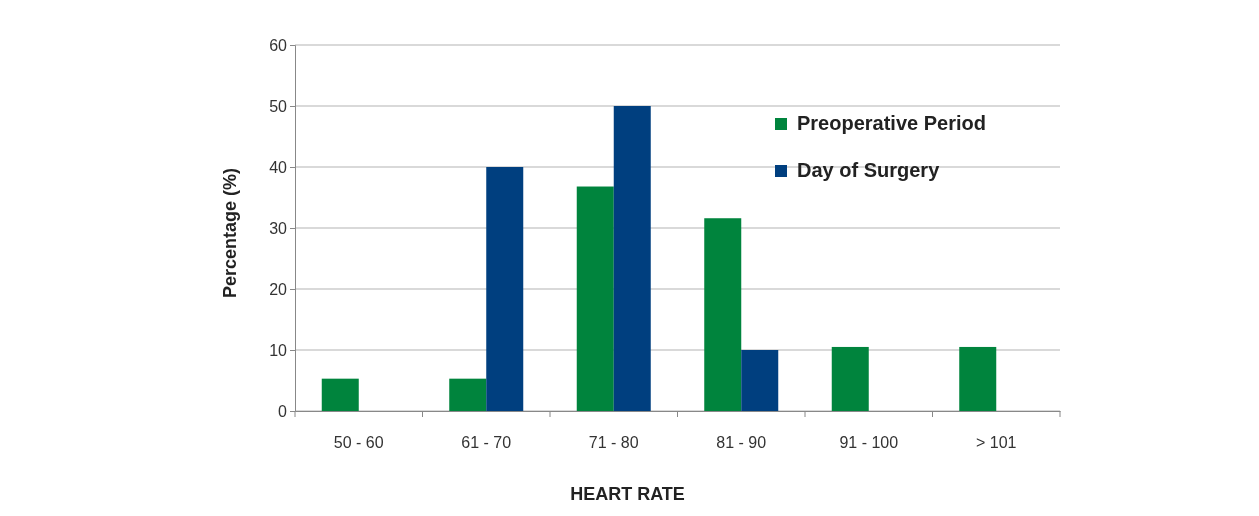 Image resolution: width=1259 pixels, height=516 pixels. I want to click on y-tick-label: 20, so click(278, 289).